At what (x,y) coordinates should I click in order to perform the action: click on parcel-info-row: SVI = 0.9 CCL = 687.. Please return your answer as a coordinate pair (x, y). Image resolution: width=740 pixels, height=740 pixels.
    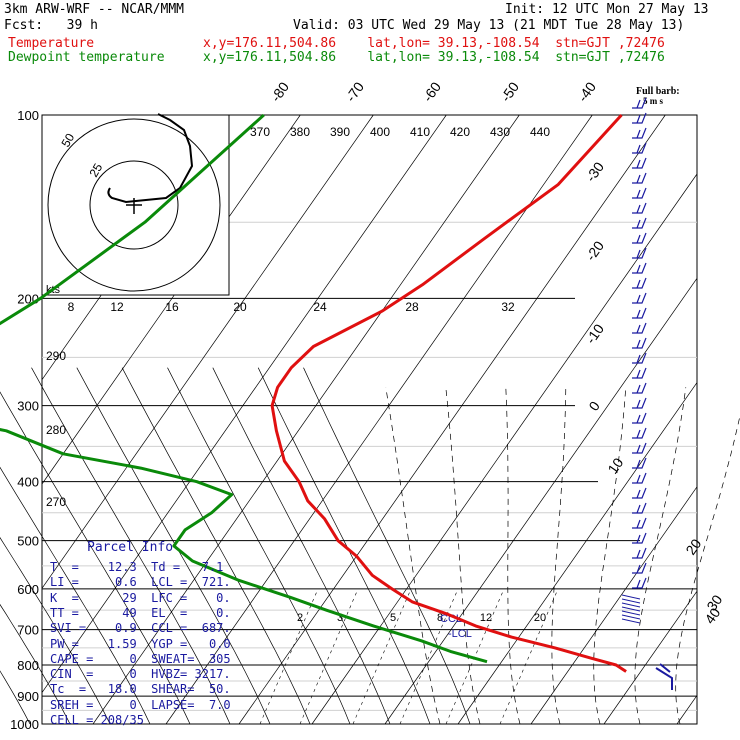
    Looking at the image, I should click on (140, 628).